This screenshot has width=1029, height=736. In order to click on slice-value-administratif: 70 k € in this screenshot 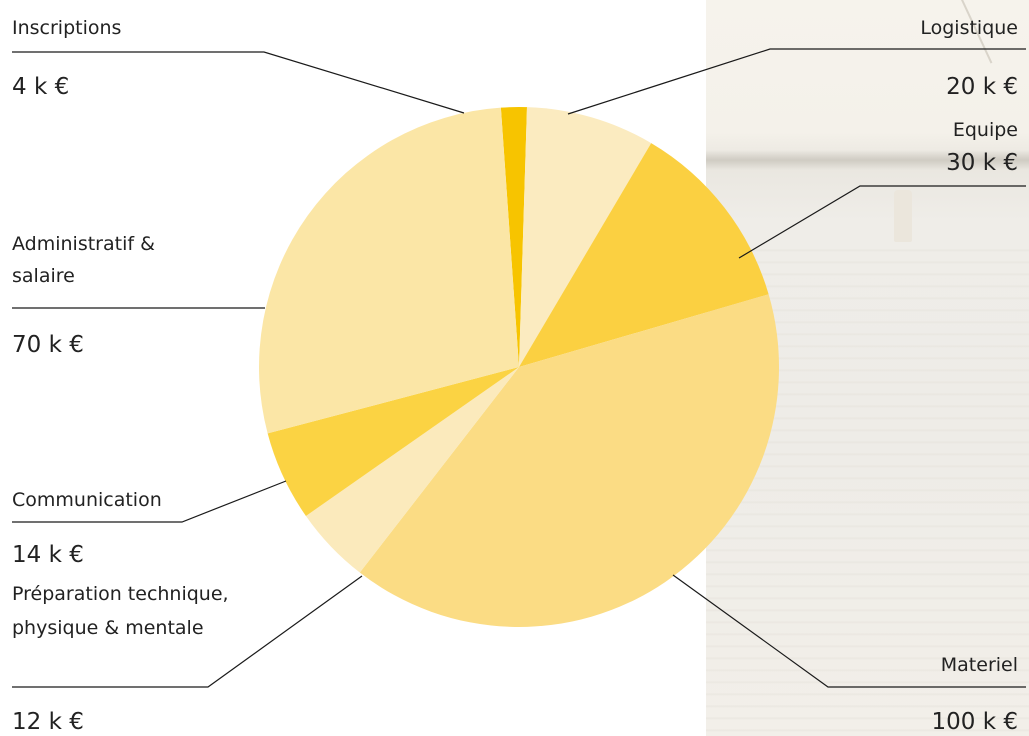, I will do `click(48, 345)`.